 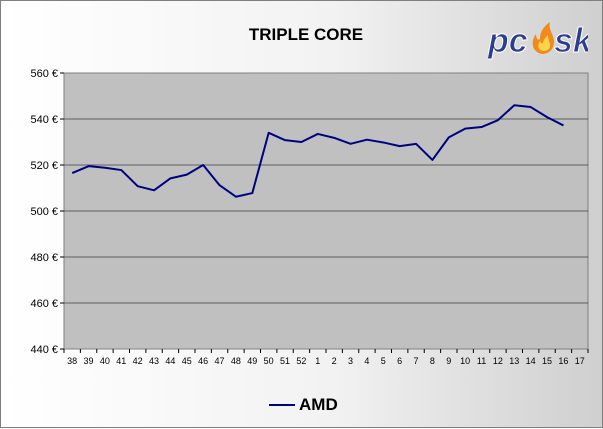 I want to click on logo-text-left: pc, so click(x=508, y=41).